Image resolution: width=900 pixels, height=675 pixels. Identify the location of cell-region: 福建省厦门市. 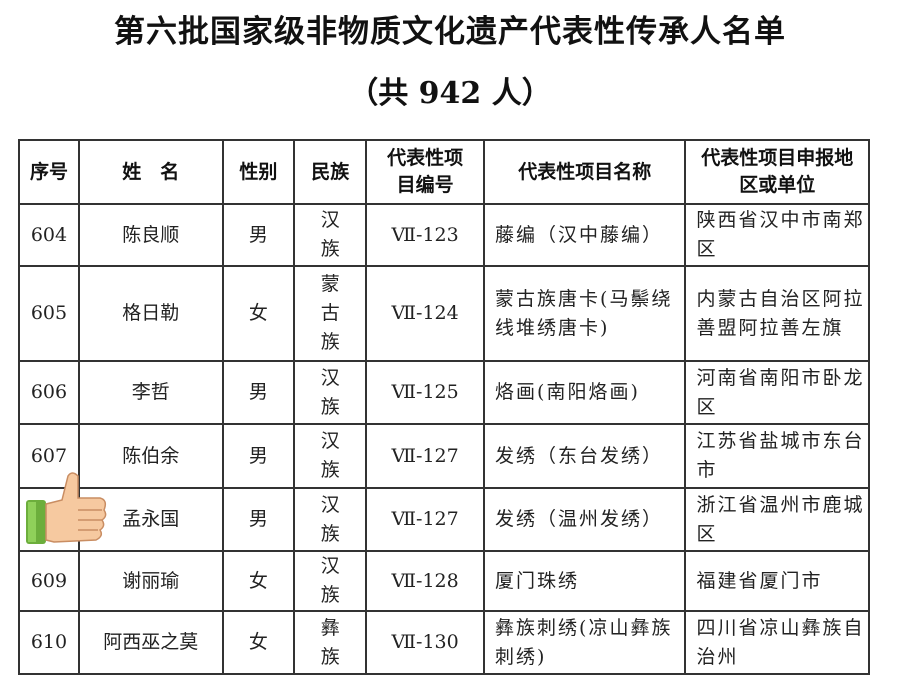
(777, 581).